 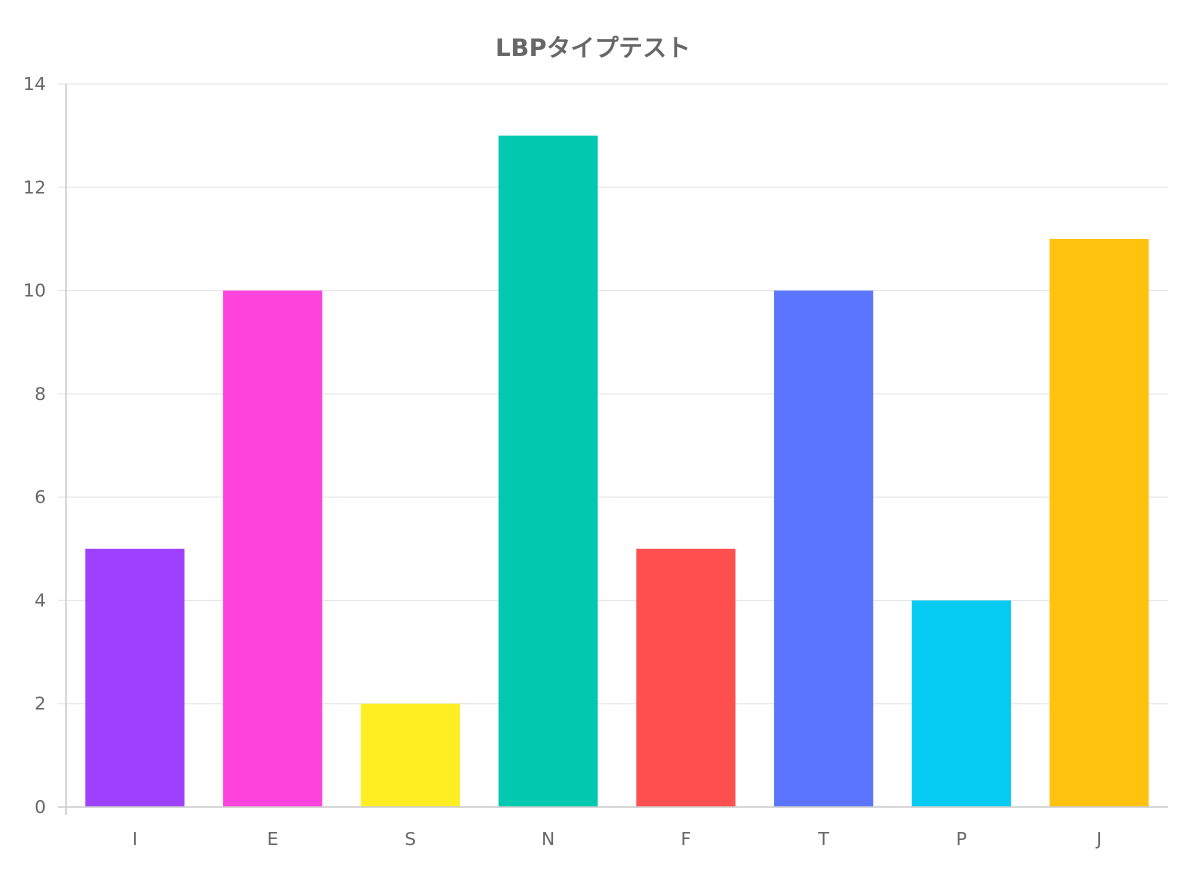 What do you see at coordinates (34, 291) in the screenshot?
I see `y-tick-label: 10` at bounding box center [34, 291].